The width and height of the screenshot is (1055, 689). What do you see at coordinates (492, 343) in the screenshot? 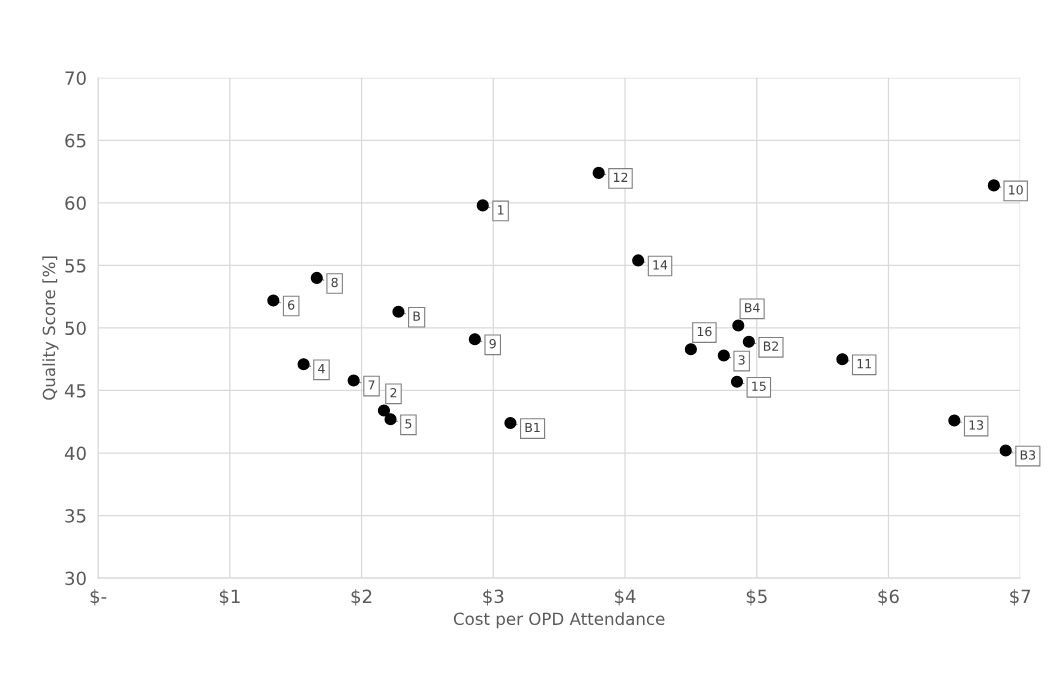
I see `annotation: 9` at bounding box center [492, 343].